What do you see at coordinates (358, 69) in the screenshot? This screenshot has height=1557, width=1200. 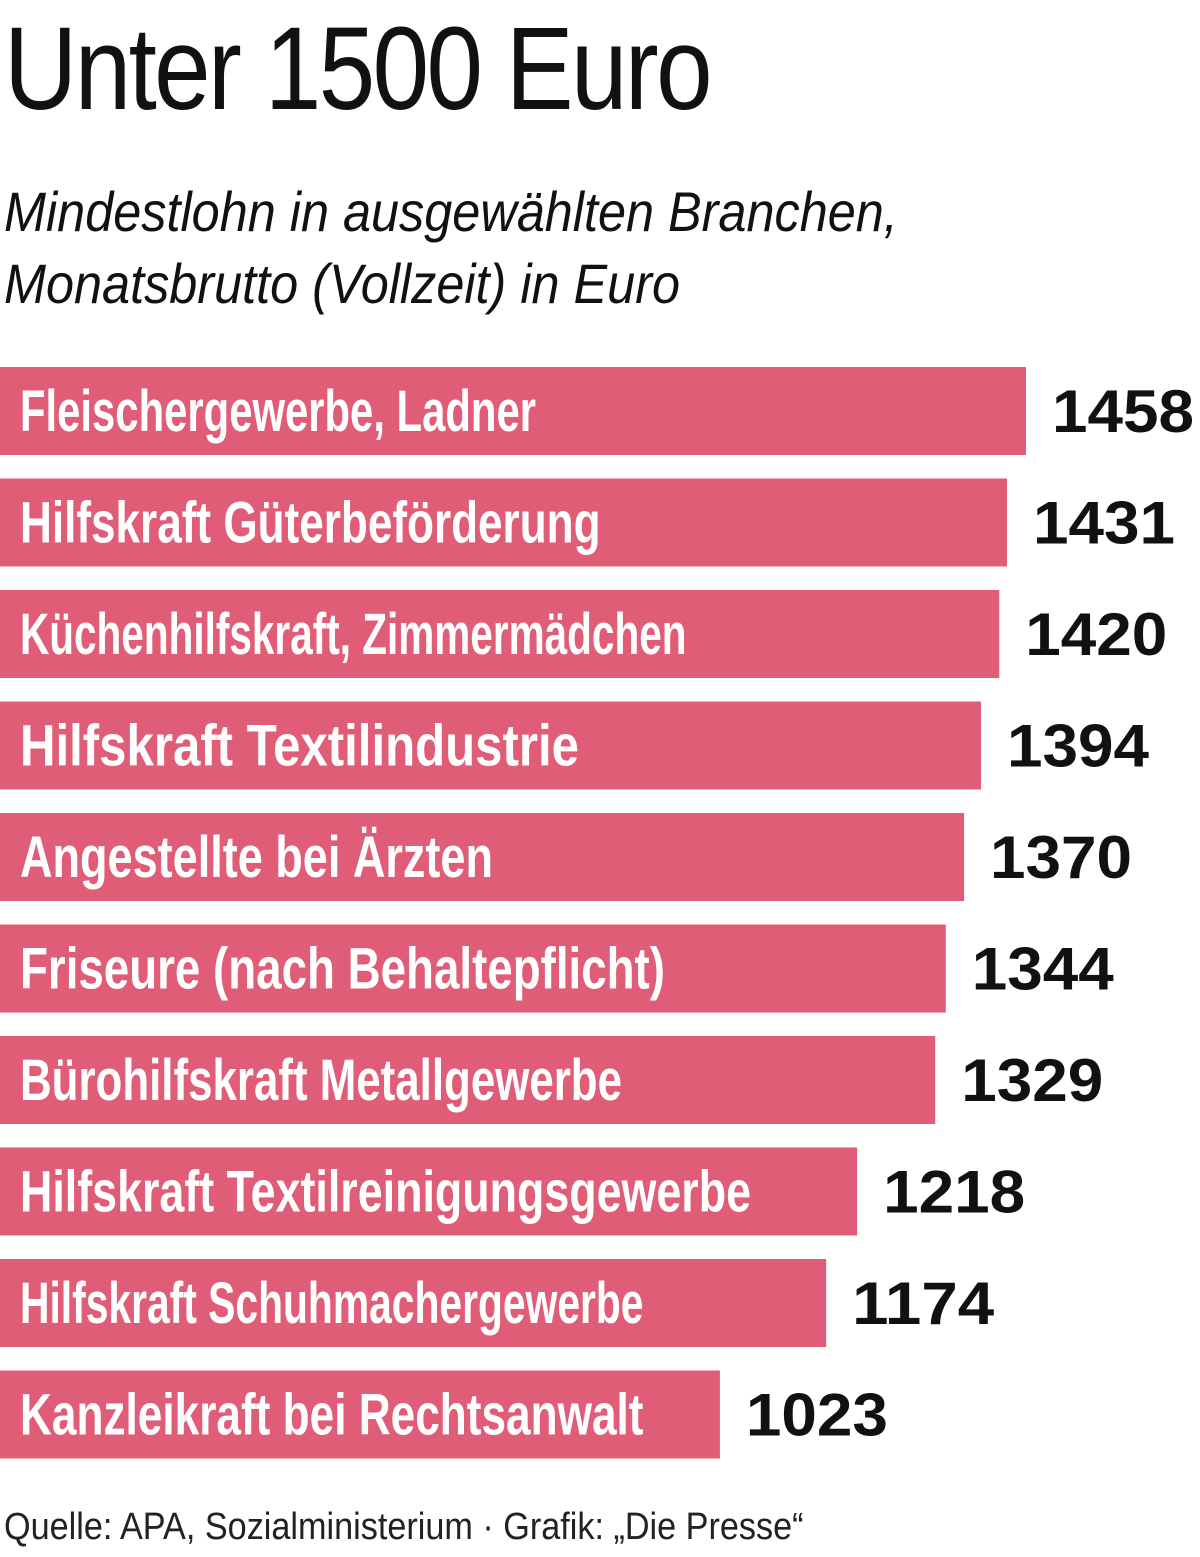 I see `chart-title: Unter 1500 Euro` at bounding box center [358, 69].